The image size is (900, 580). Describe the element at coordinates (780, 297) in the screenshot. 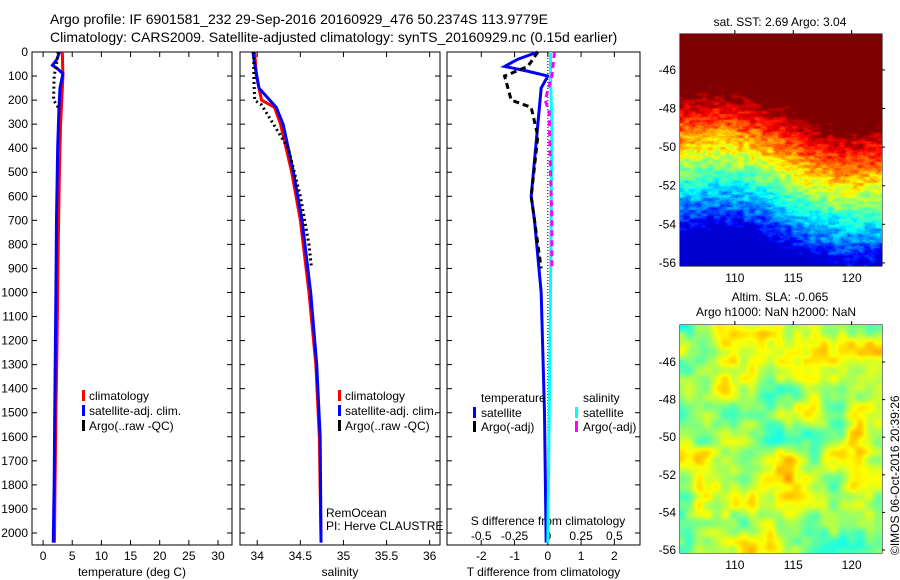

I see `sla-map-title: Altim. SLA: -0.065` at that location.